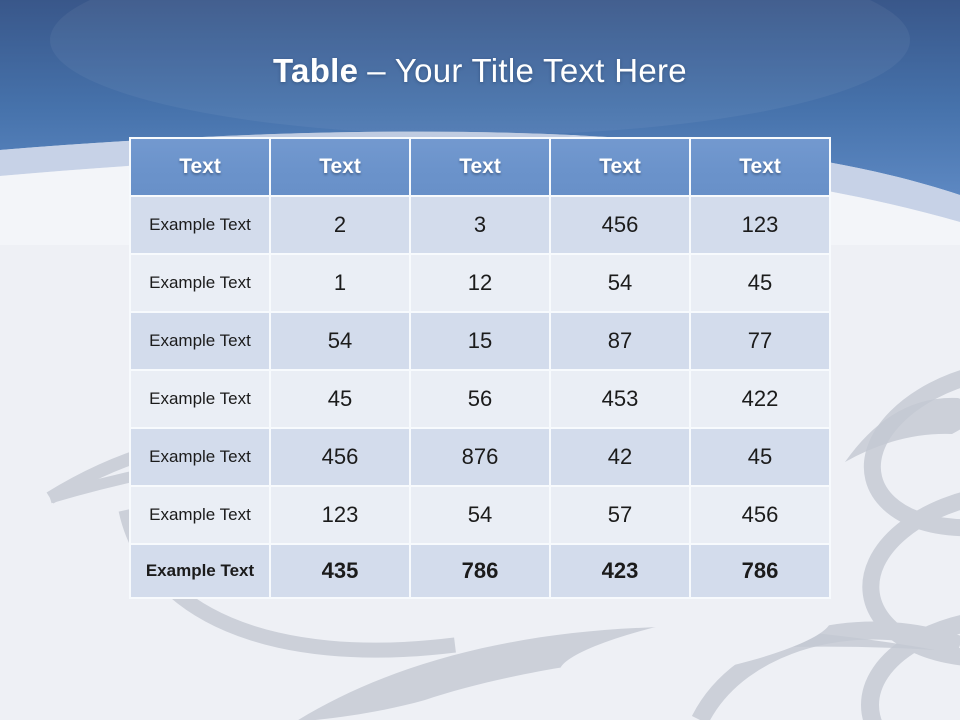 The image size is (960, 720). I want to click on value-cell: 87, so click(620, 341).